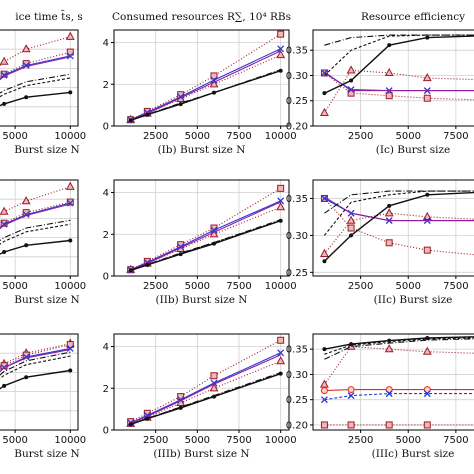 The width and height of the screenshot is (474, 474). Describe the element at coordinates (201, 300) in the screenshot. I see `x-axis-label: (IIb) Burst size N` at that location.